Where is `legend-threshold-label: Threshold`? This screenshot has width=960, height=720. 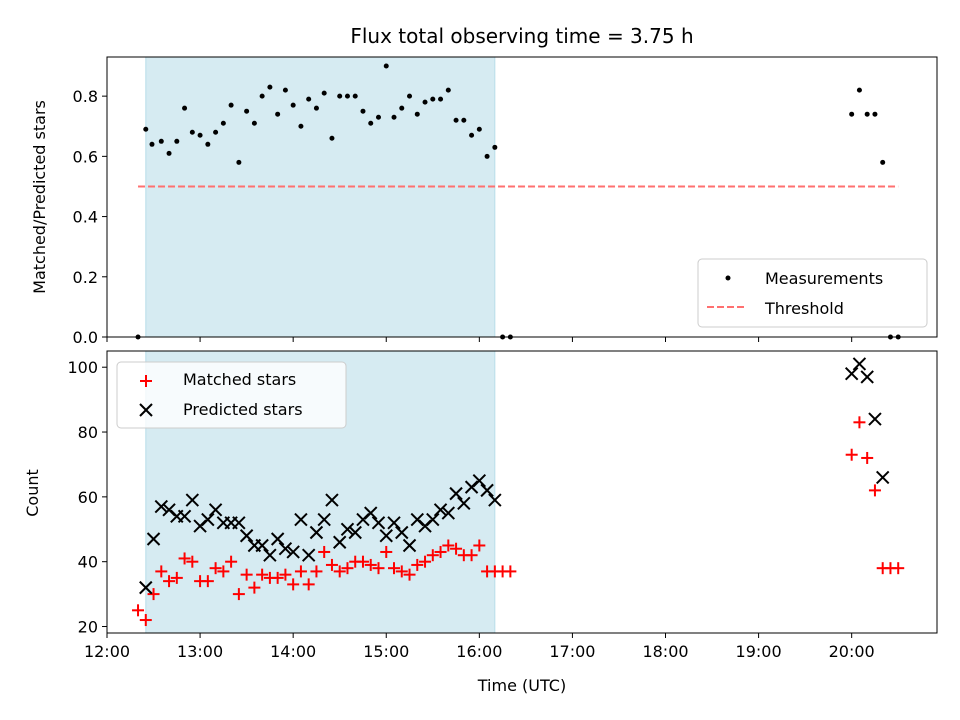 legend-threshold-label: Threshold is located at coordinates (804, 308).